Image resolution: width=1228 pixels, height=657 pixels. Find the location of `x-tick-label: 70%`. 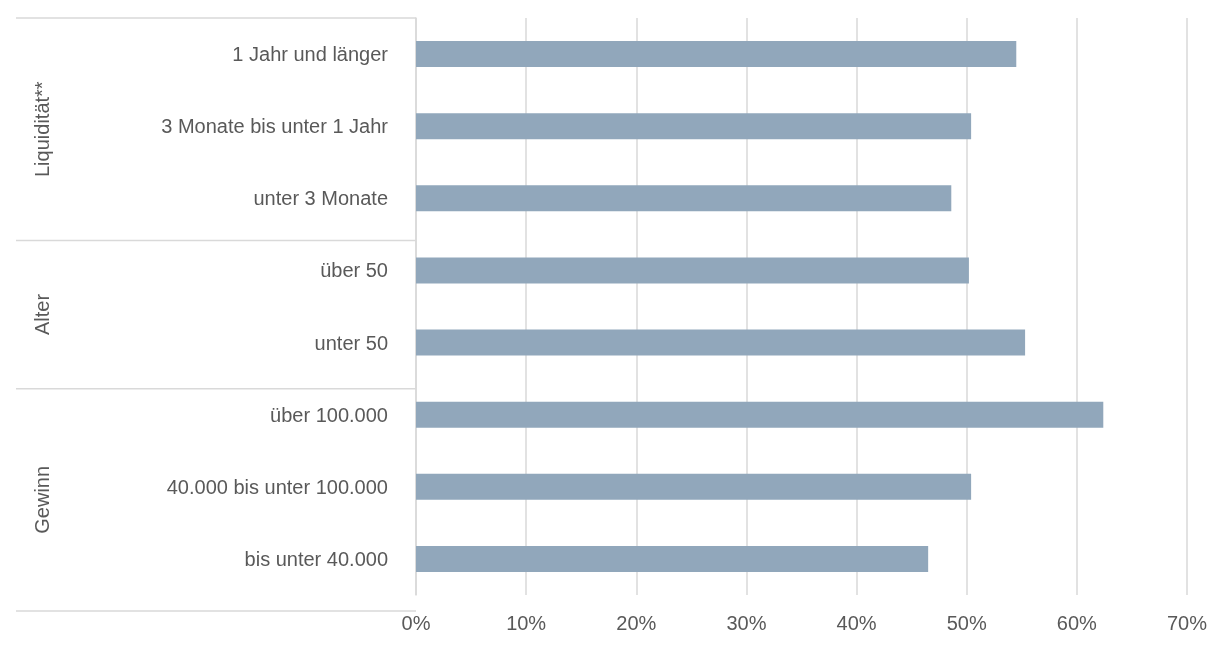

x-tick-label: 70% is located at coordinates (1187, 623).